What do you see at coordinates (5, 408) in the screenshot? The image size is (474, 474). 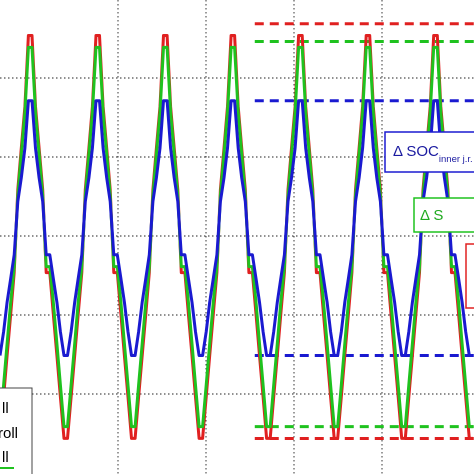 I see `legend-entry-1: ll` at bounding box center [5, 408].